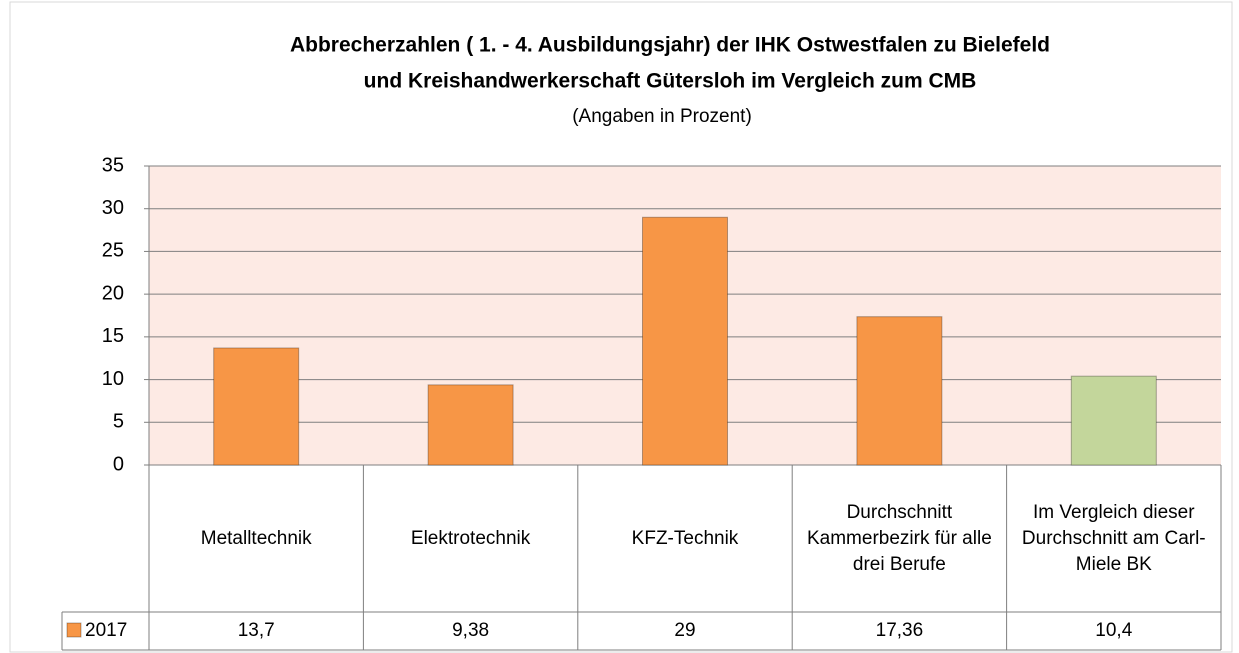  I want to click on x-tick-label: Metalltechnik, so click(256, 538).